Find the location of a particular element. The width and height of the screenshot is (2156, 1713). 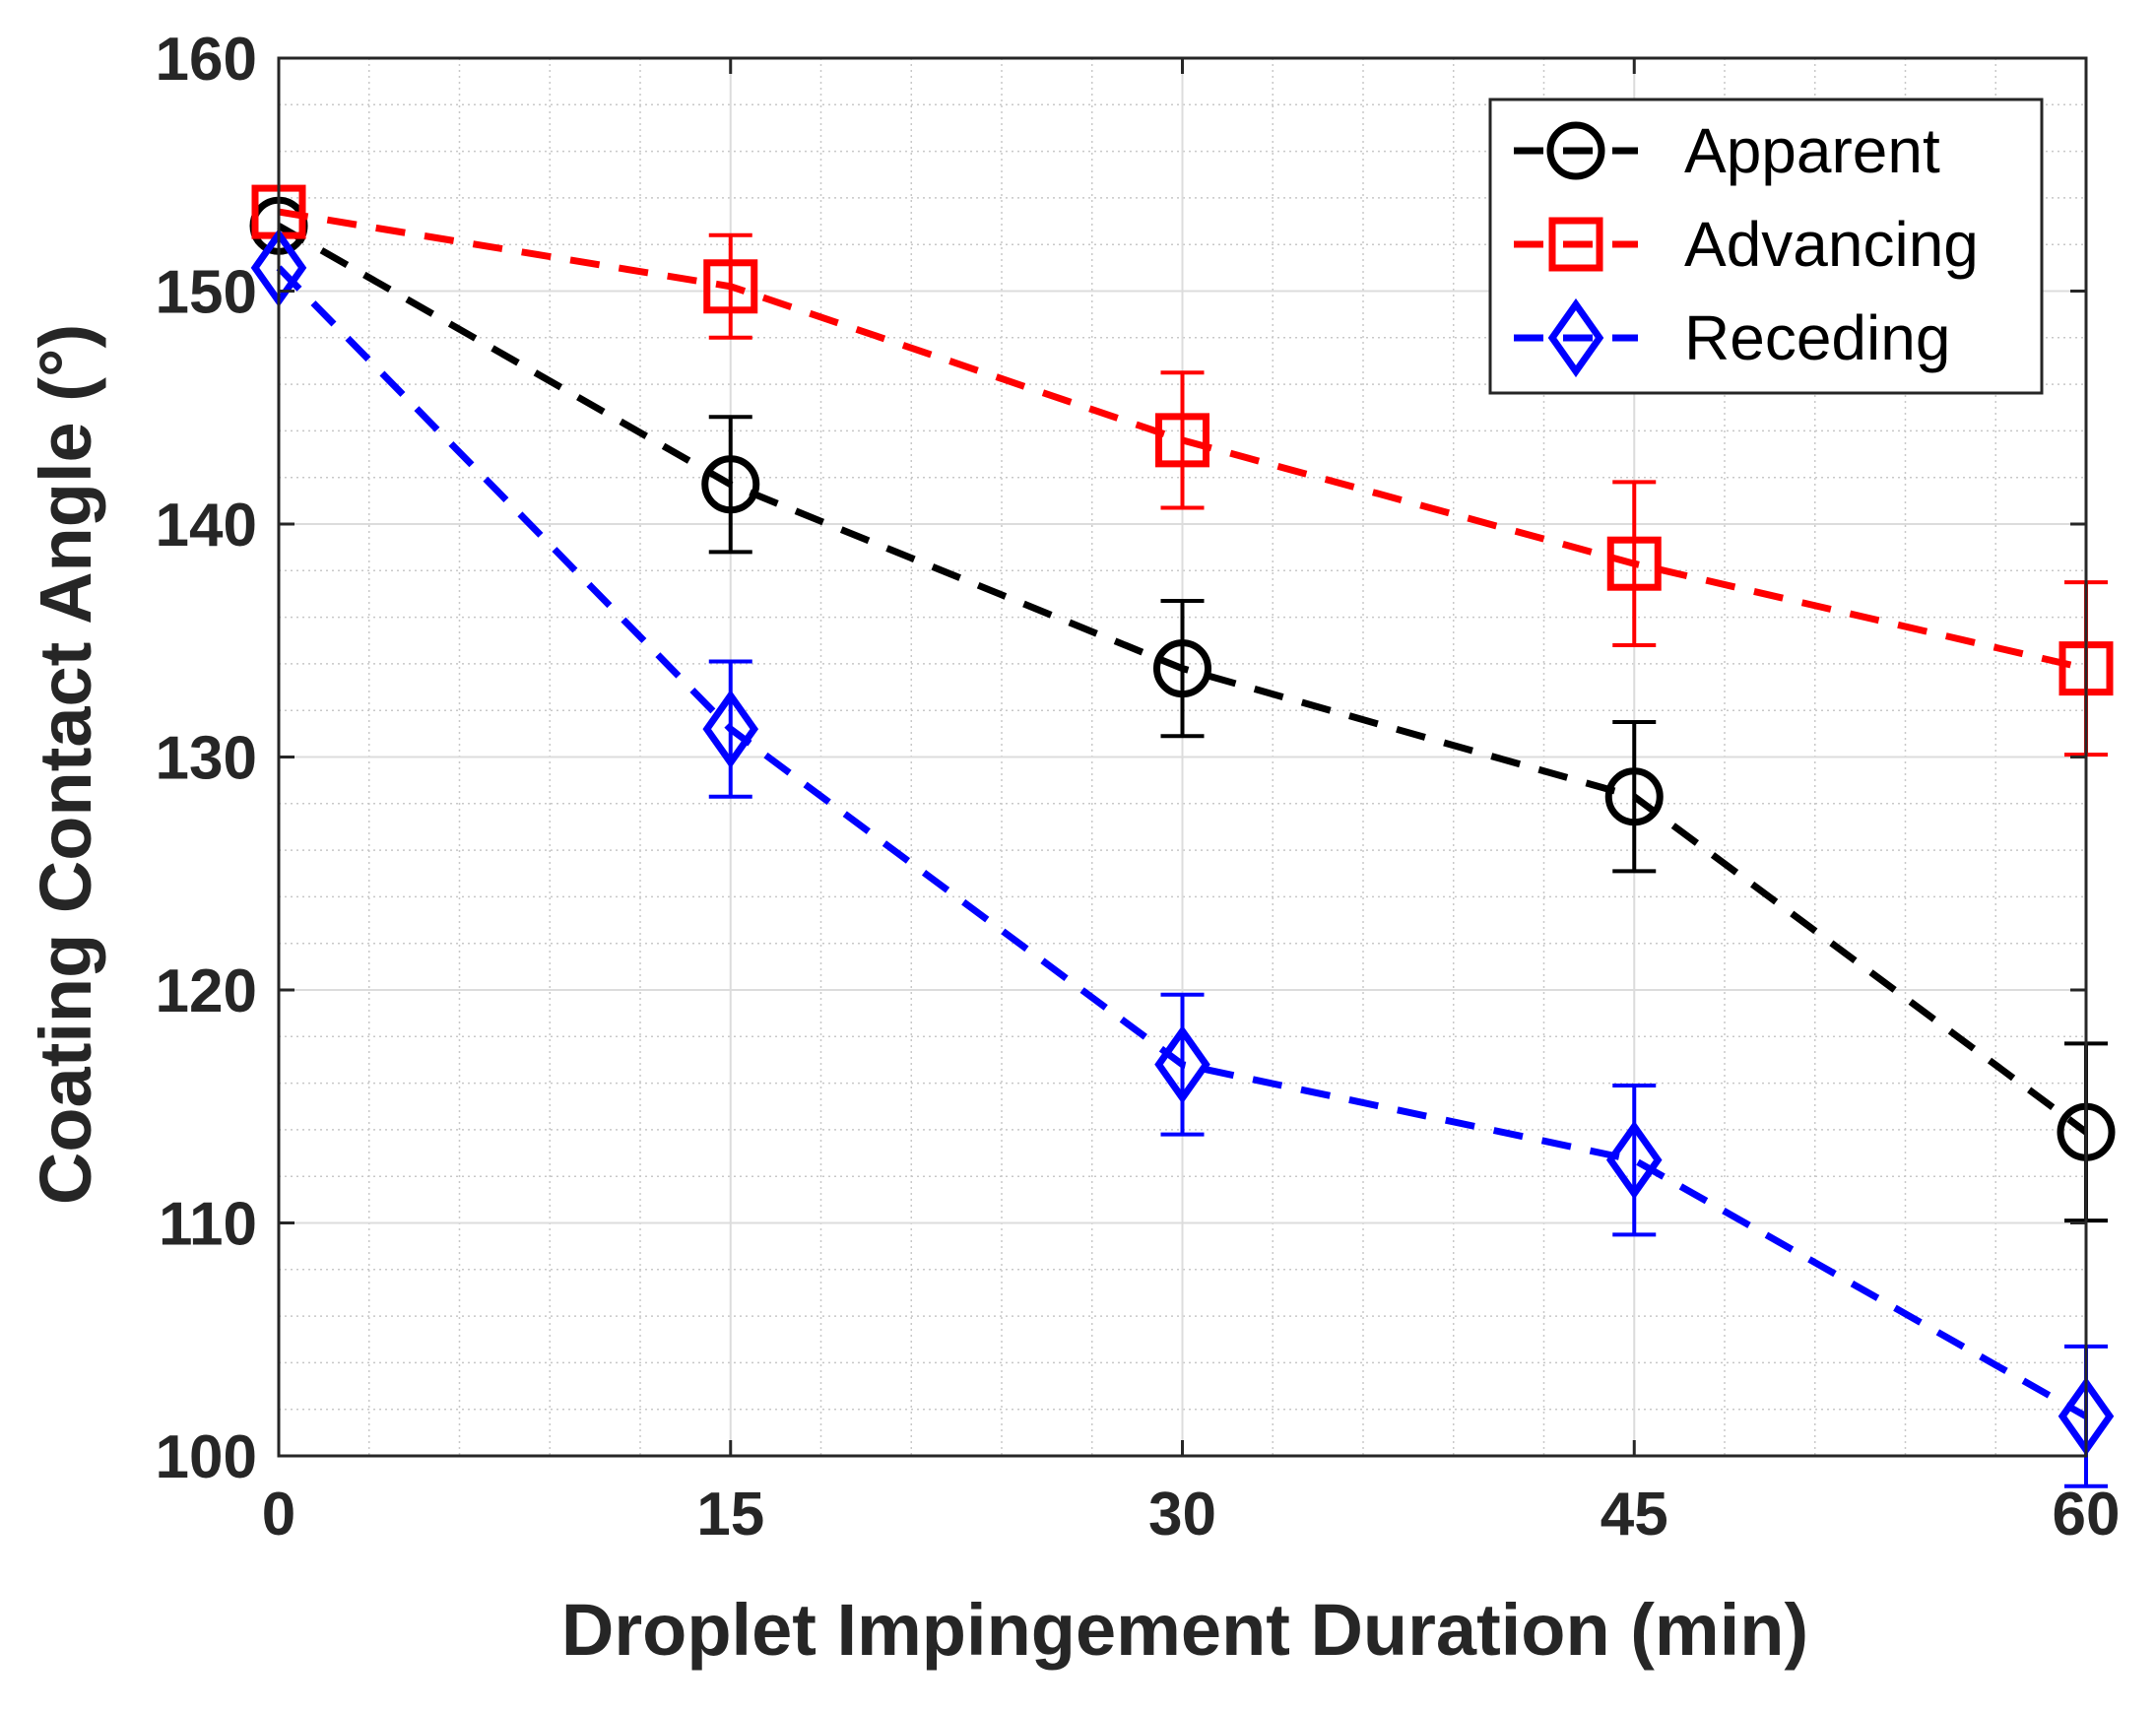

legend-label: Receding is located at coordinates (1817, 337).